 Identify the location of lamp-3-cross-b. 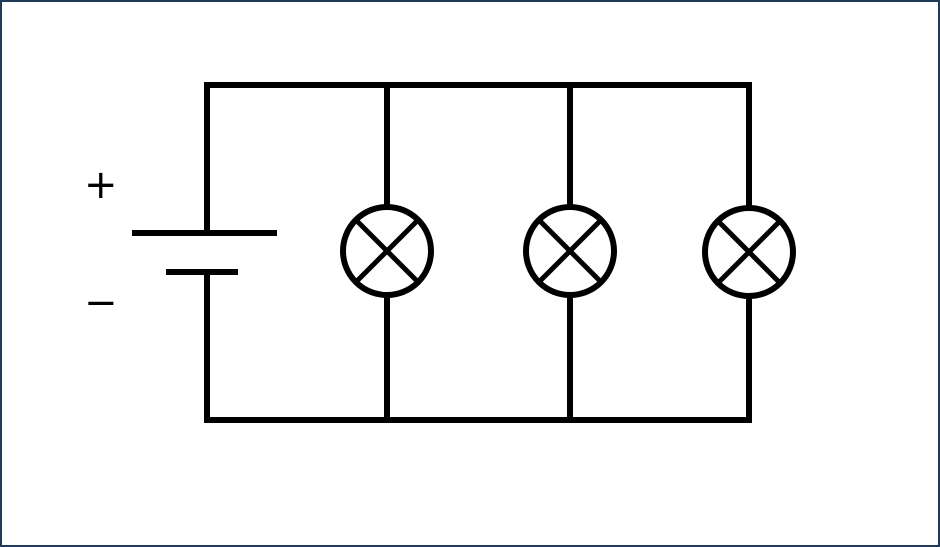
(749, 252).